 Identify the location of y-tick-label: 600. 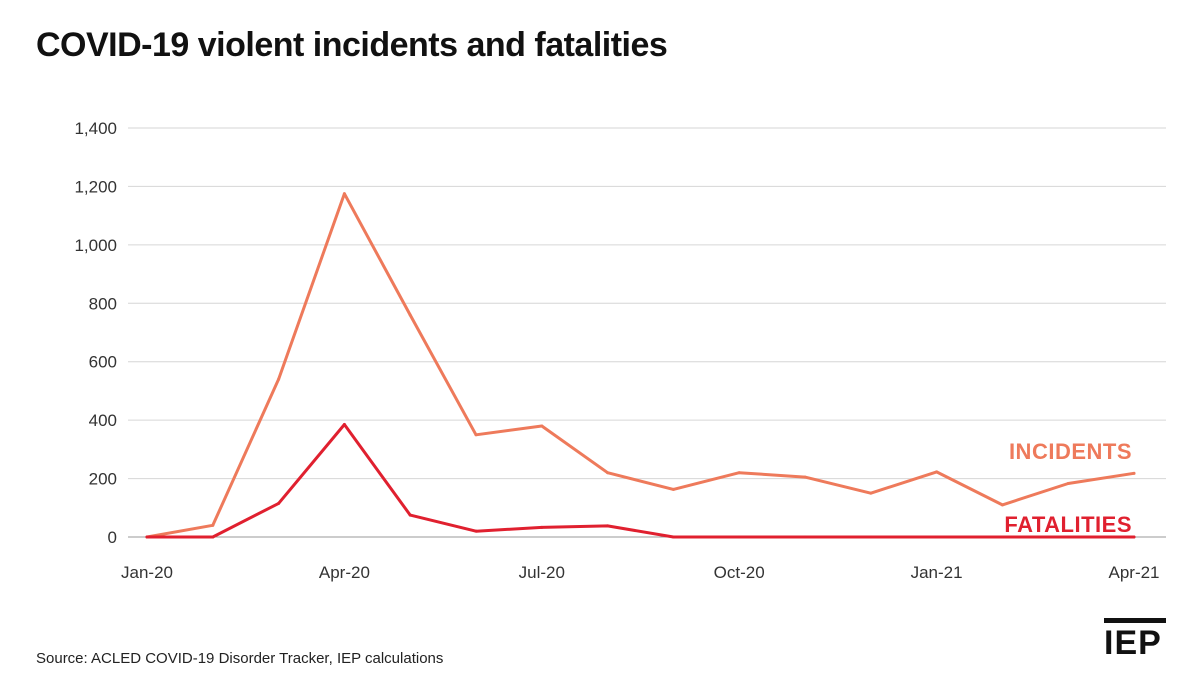
(103, 362).